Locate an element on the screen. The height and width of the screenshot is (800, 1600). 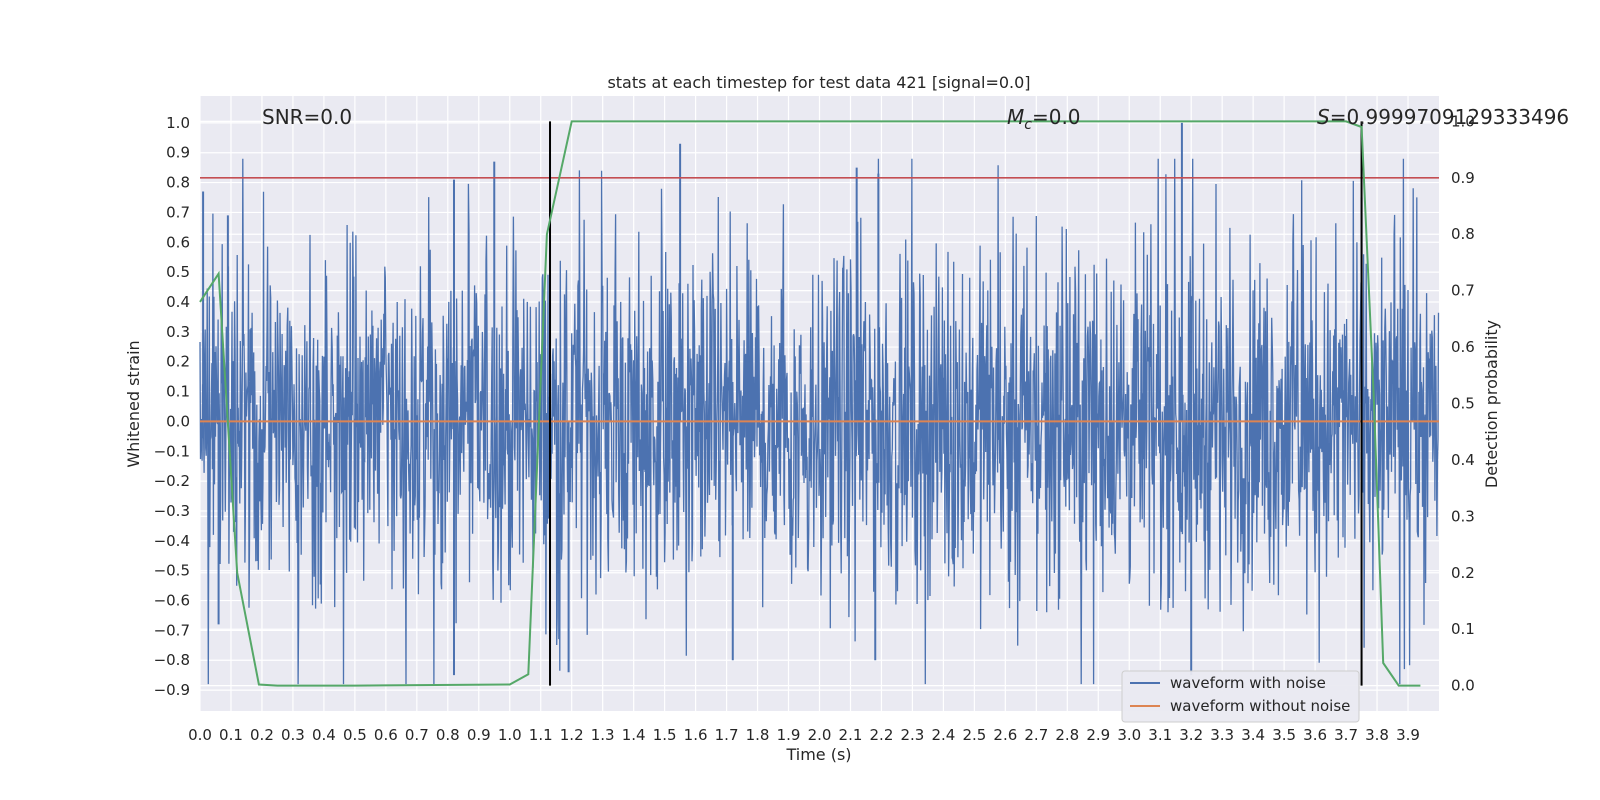
y-right-tick-label: 0.4 is located at coordinates (1463, 460).